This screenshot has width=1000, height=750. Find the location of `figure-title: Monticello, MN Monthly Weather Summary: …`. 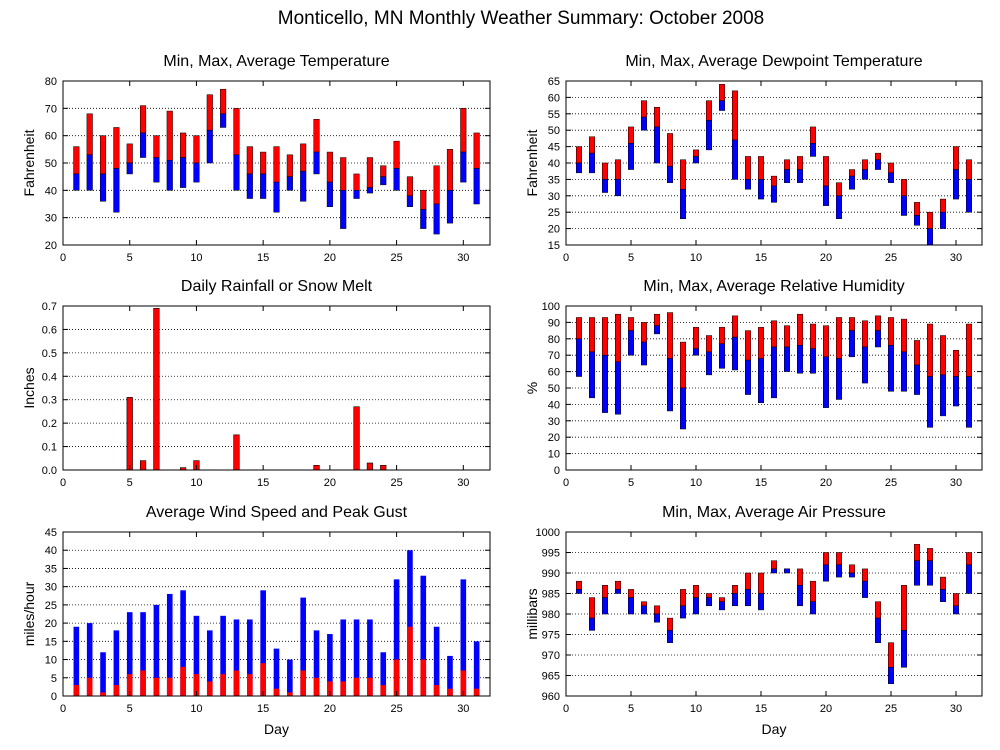

figure-title: Monticello, MN Monthly Weather Summary: … is located at coordinates (521, 18).